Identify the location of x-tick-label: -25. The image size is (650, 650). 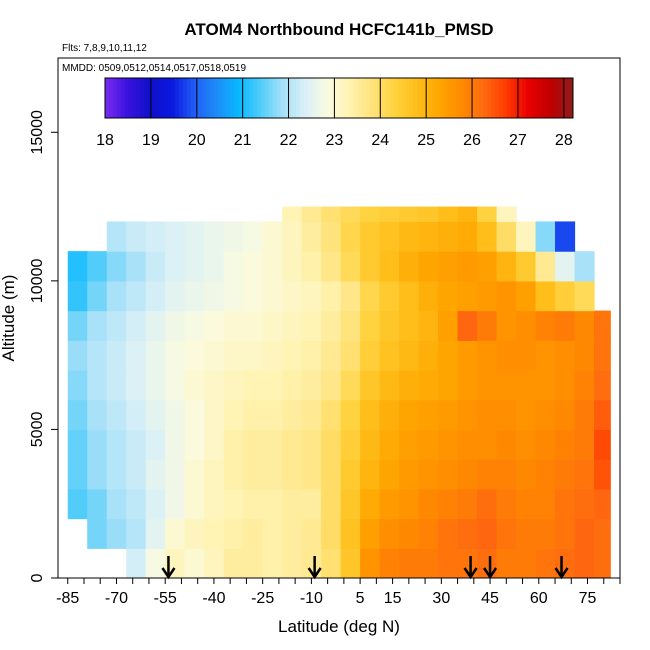
(262, 598).